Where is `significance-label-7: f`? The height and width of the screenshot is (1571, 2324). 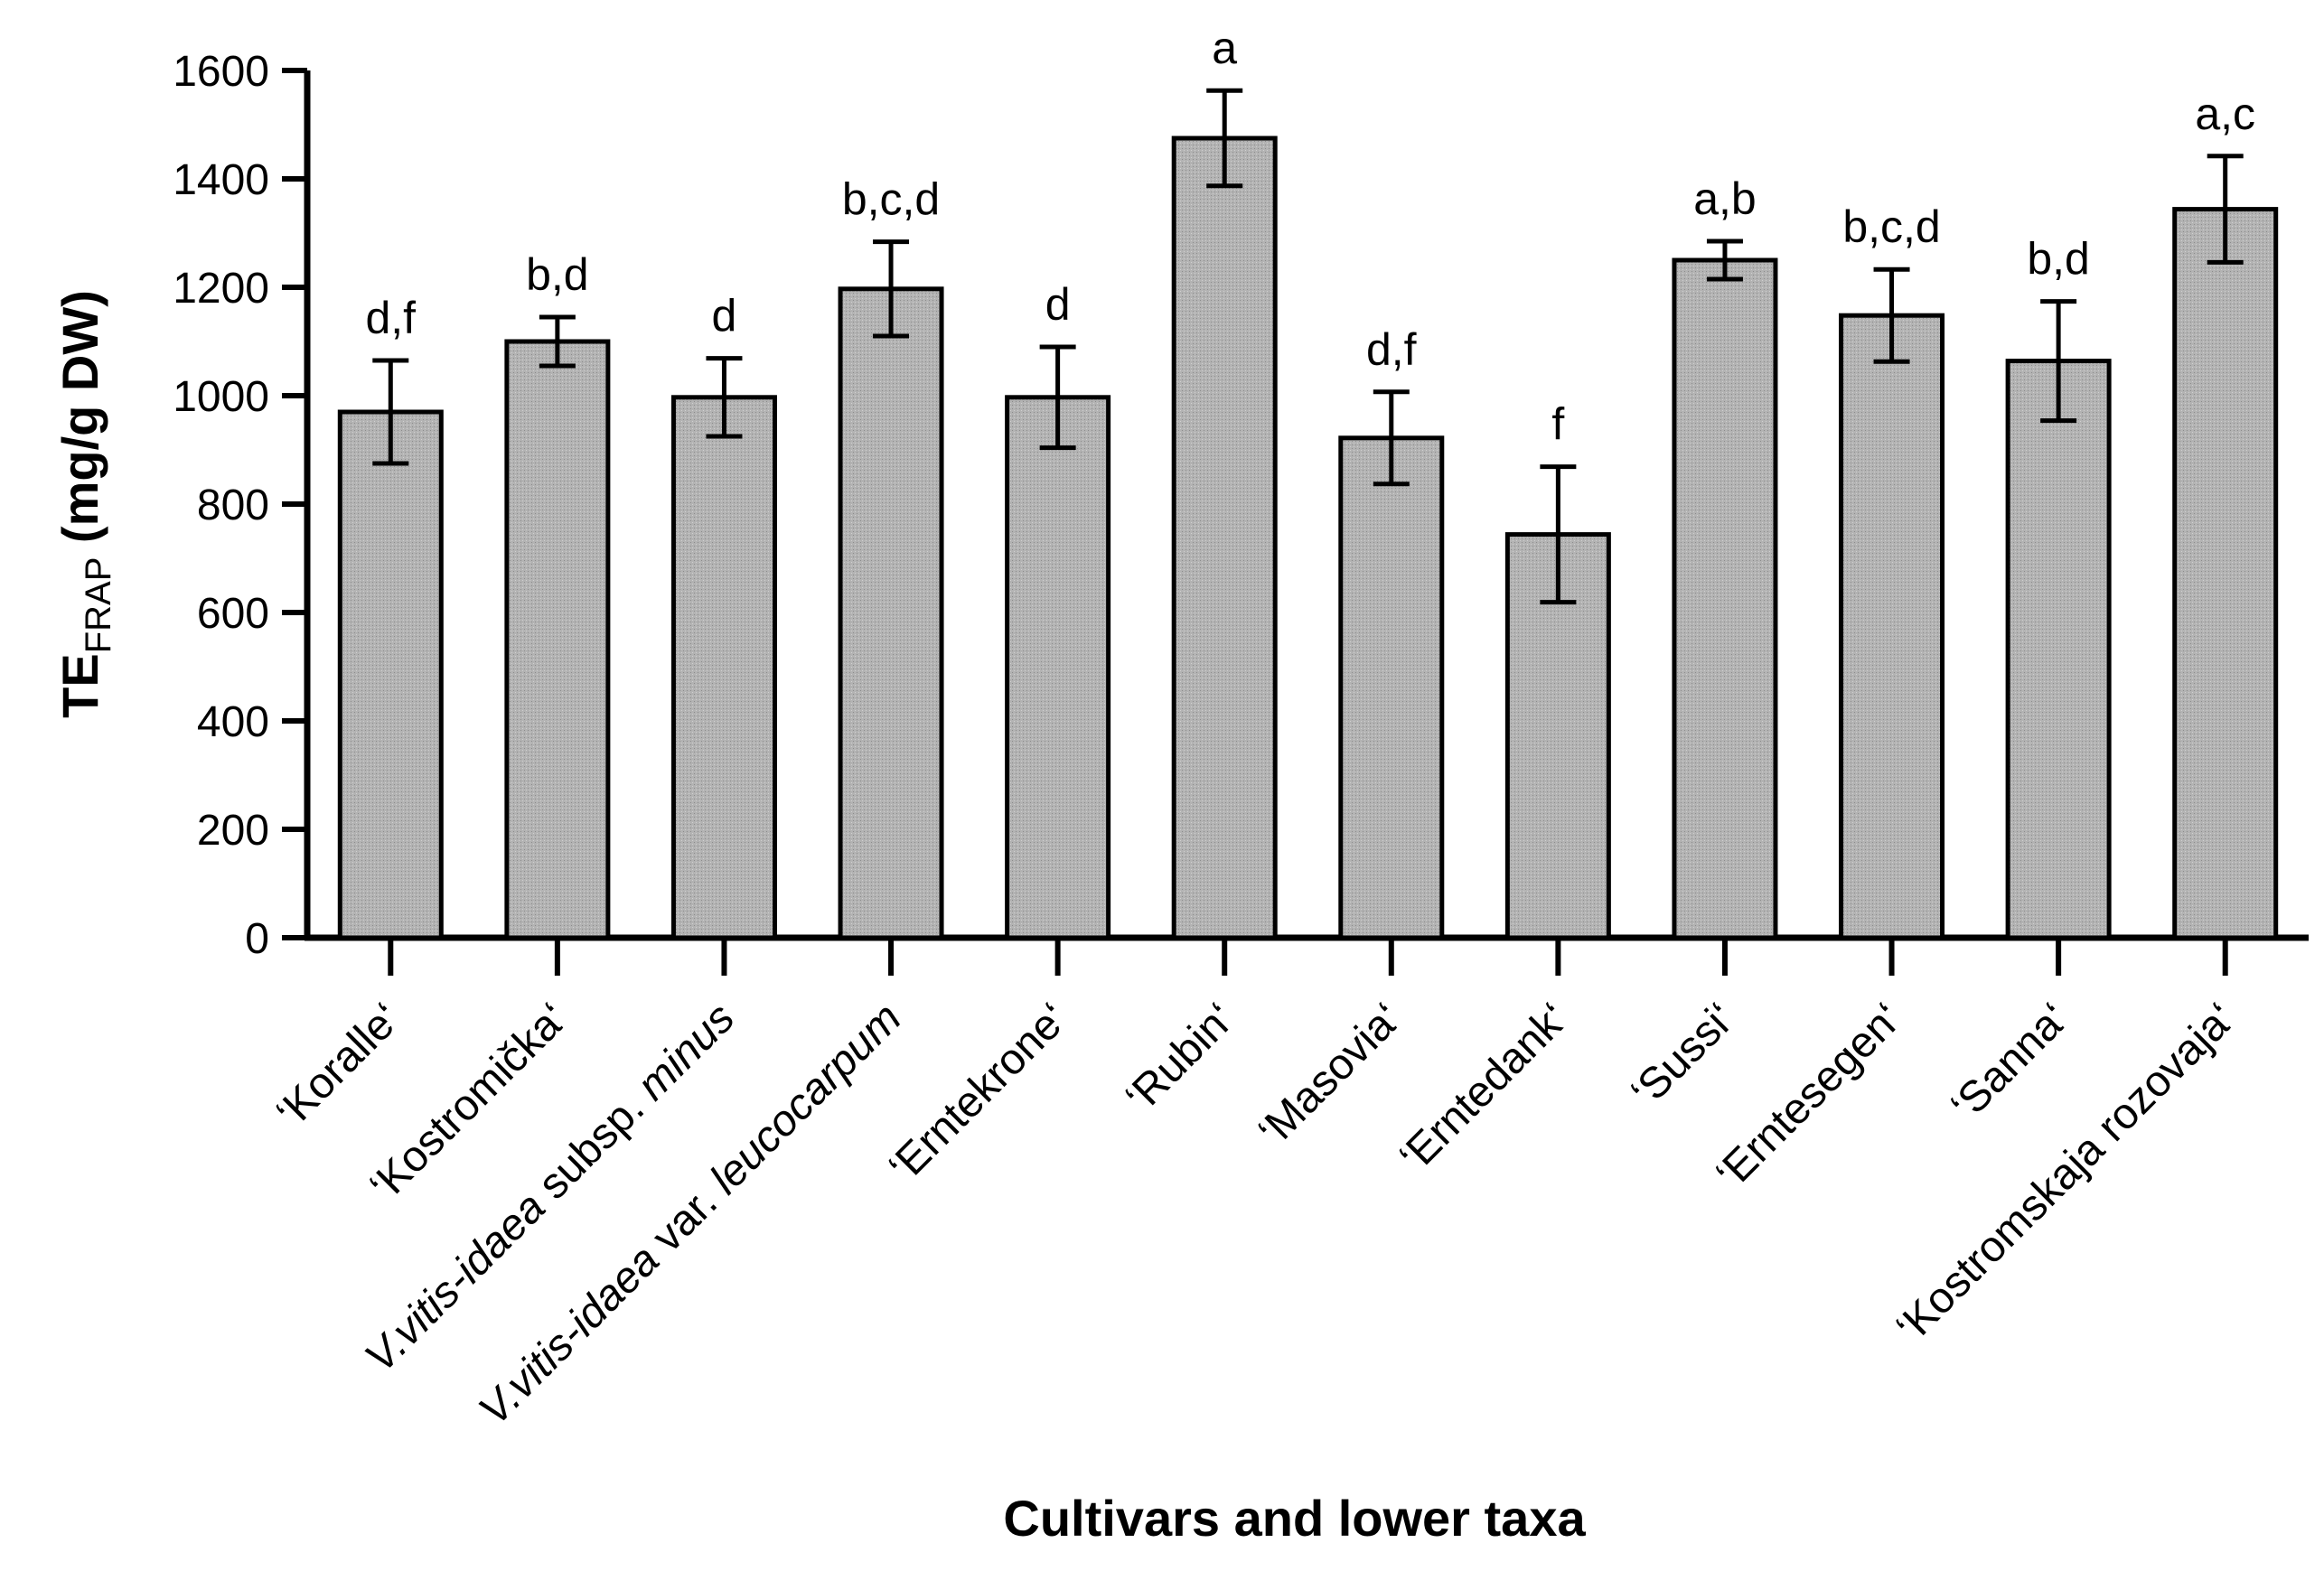
significance-label-7: f is located at coordinates (1557, 424).